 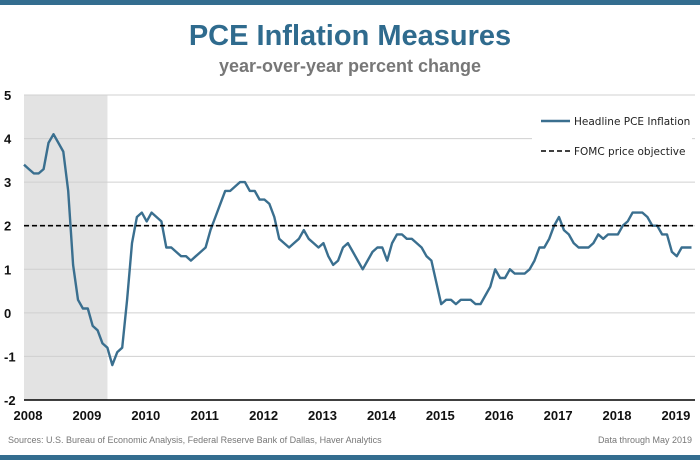 I want to click on legend-background, so click(x=612, y=135).